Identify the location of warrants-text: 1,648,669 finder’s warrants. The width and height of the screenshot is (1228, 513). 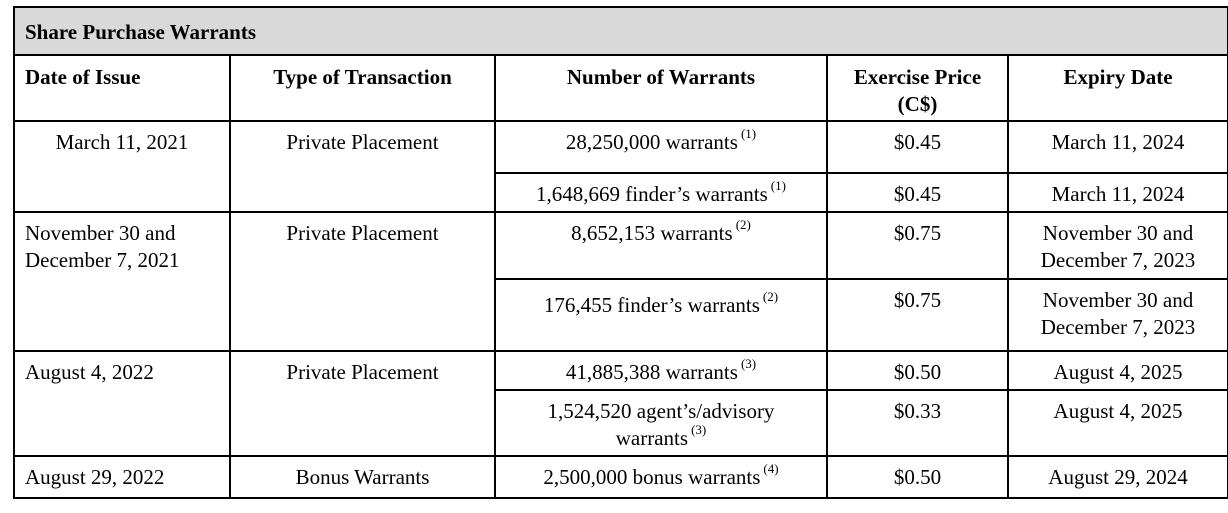
(652, 194).